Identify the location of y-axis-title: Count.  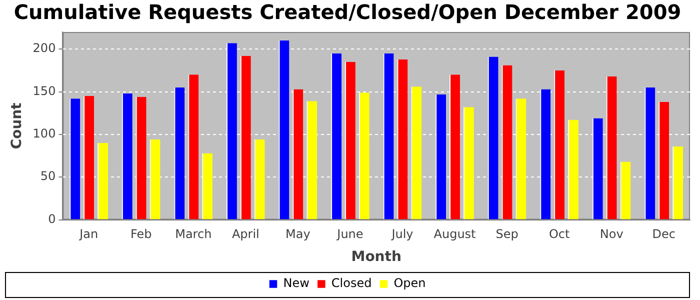
(17, 126).